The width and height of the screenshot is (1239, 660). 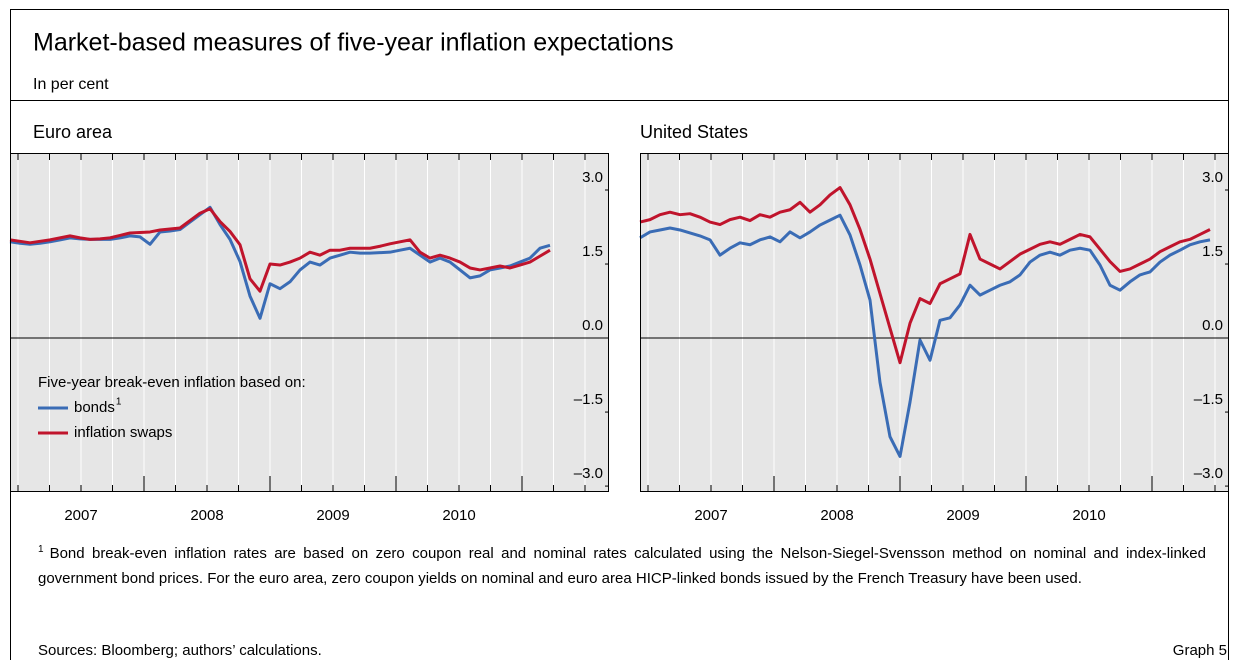 What do you see at coordinates (694, 132) in the screenshot?
I see `panel-title: United States` at bounding box center [694, 132].